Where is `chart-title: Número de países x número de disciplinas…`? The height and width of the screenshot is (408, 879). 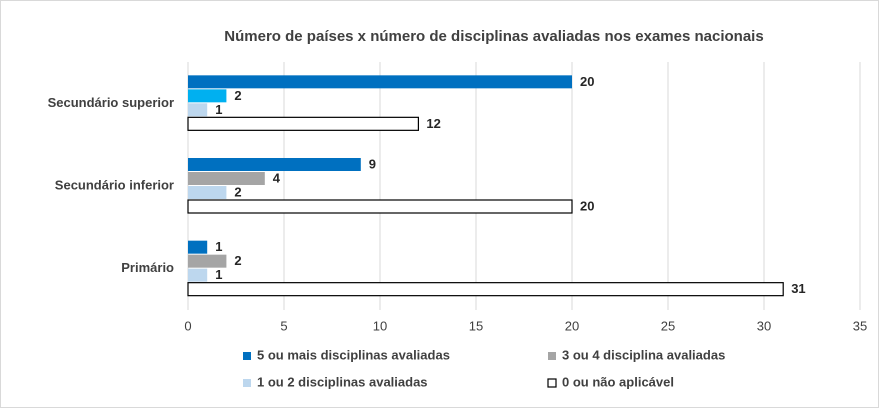
chart-title: Número de países x número de disciplinas… is located at coordinates (493, 36).